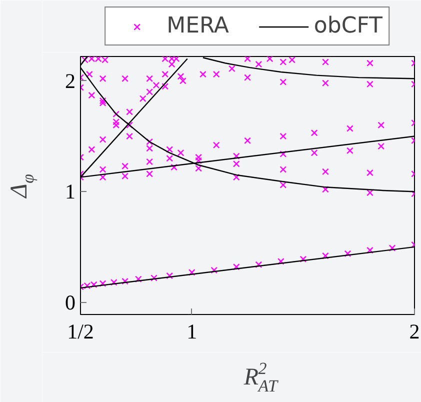  Describe the element at coordinates (348, 26) in the screenshot. I see `legend-label: obCFT` at that location.